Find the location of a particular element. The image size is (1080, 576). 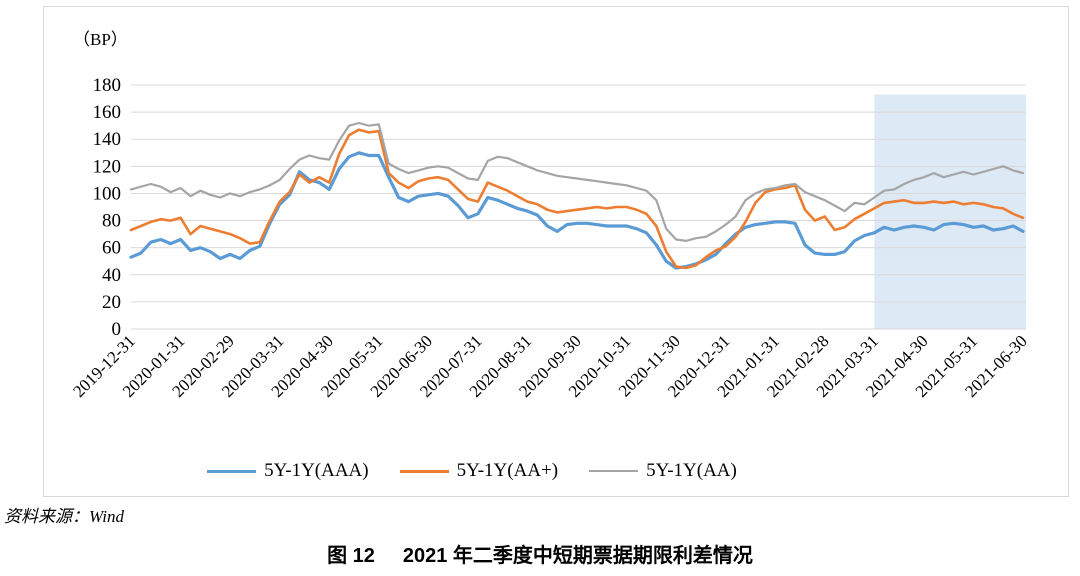

y-tick-label: 120 is located at coordinates (107, 166).